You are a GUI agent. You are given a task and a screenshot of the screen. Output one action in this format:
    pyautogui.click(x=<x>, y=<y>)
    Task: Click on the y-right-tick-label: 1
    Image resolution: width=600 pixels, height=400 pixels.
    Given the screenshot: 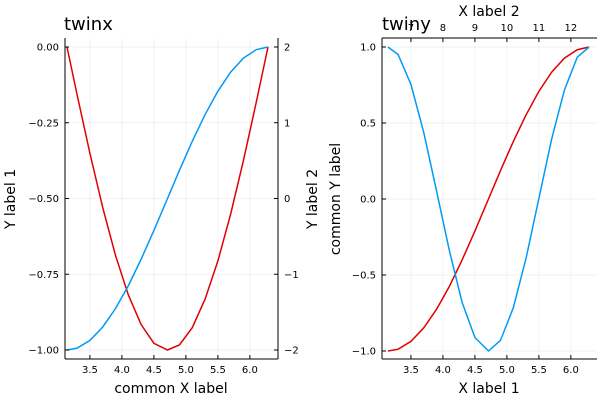 What is the action you would take?
    pyautogui.click(x=287, y=123)
    